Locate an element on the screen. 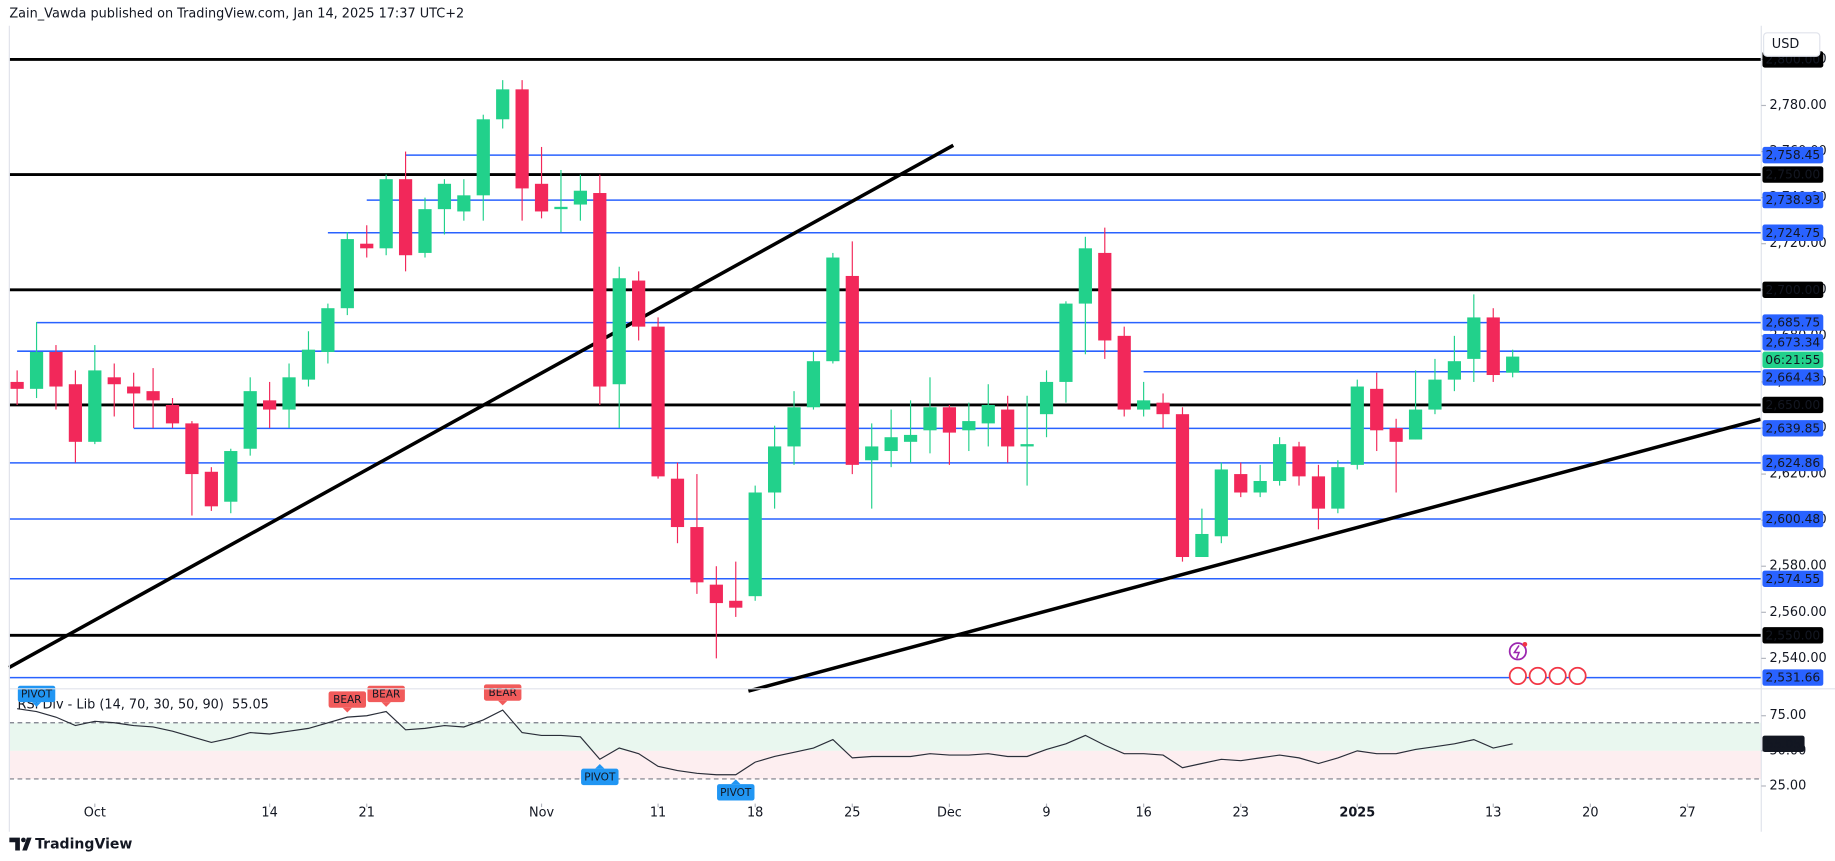 The height and width of the screenshot is (861, 1835). level-label: 2,738.93 is located at coordinates (1793, 200).